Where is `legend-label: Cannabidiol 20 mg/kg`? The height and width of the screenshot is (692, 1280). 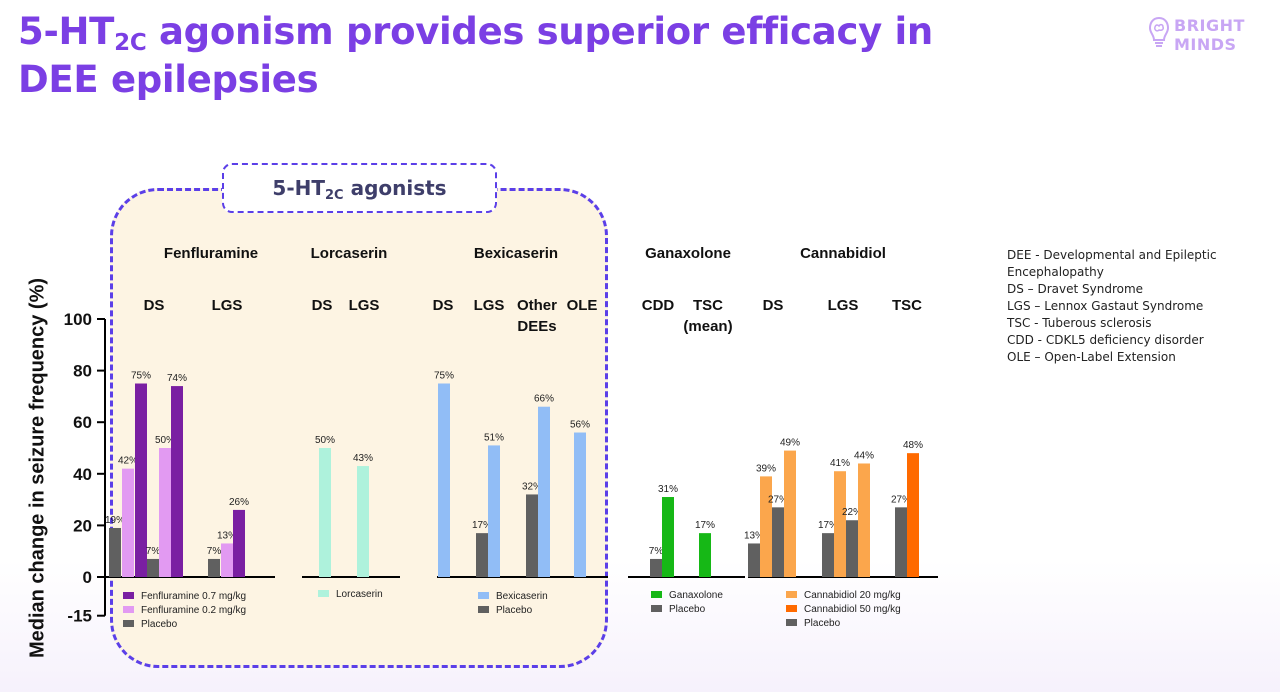 legend-label: Cannabidiol 20 mg/kg is located at coordinates (852, 595).